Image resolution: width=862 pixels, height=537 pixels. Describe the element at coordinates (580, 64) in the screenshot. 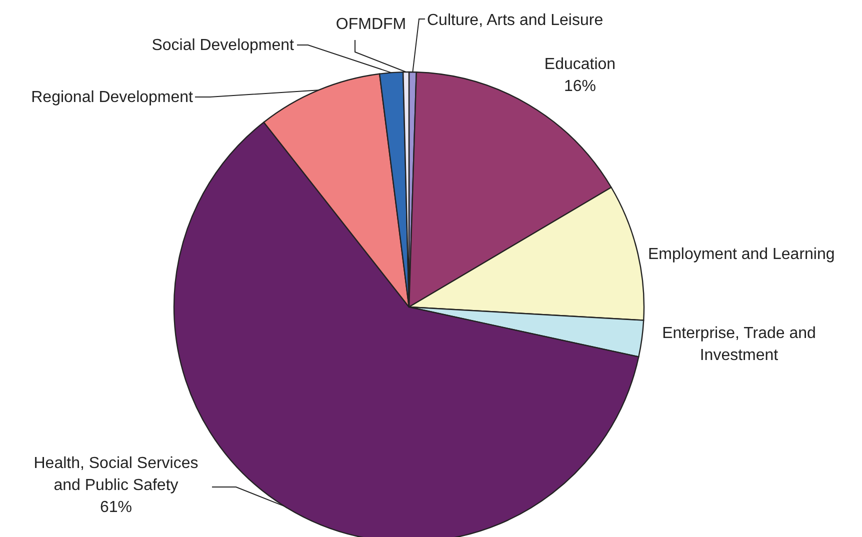

I see `slice-label: Education` at that location.